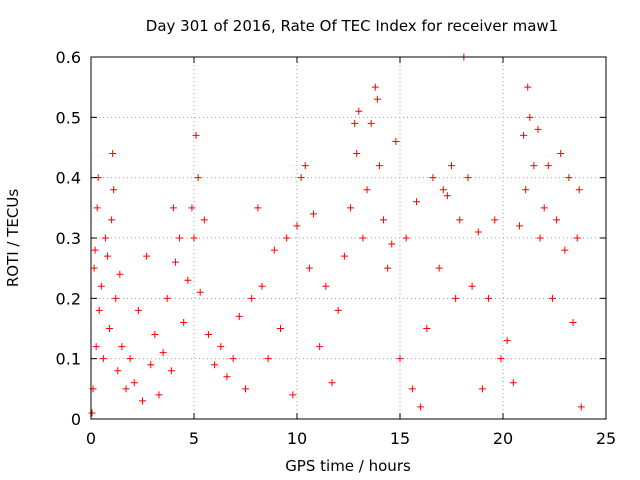  What do you see at coordinates (91, 438) in the screenshot?
I see `x-tick-label: 0` at bounding box center [91, 438].